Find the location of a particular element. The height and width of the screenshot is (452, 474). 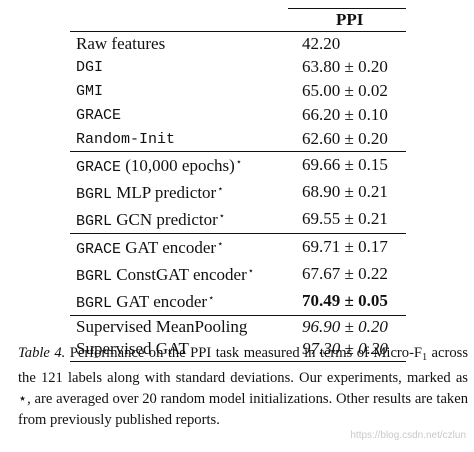

table-row: DGI 63.80 ± 0.20 is located at coordinates (238, 67).